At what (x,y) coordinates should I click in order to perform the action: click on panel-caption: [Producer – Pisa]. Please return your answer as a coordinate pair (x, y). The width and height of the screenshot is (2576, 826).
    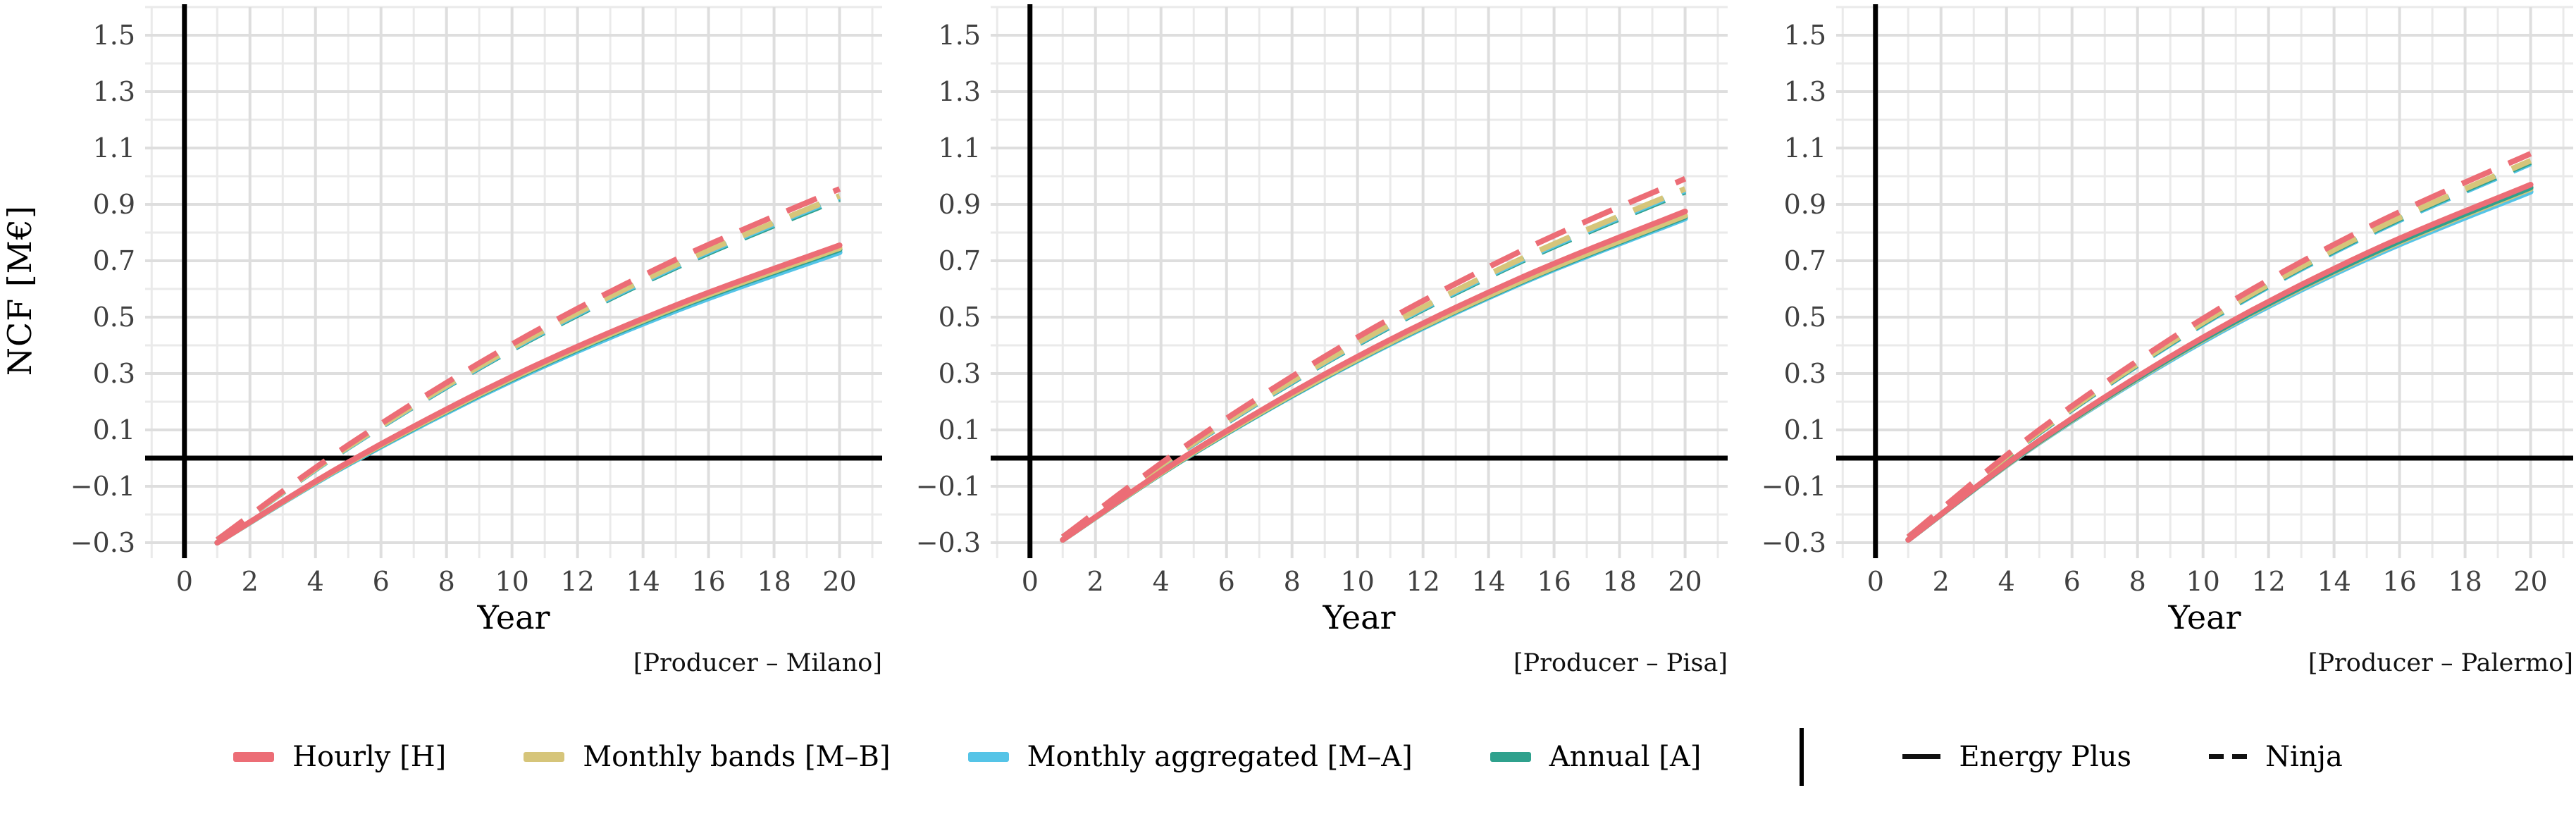
    Looking at the image, I should click on (1620, 663).